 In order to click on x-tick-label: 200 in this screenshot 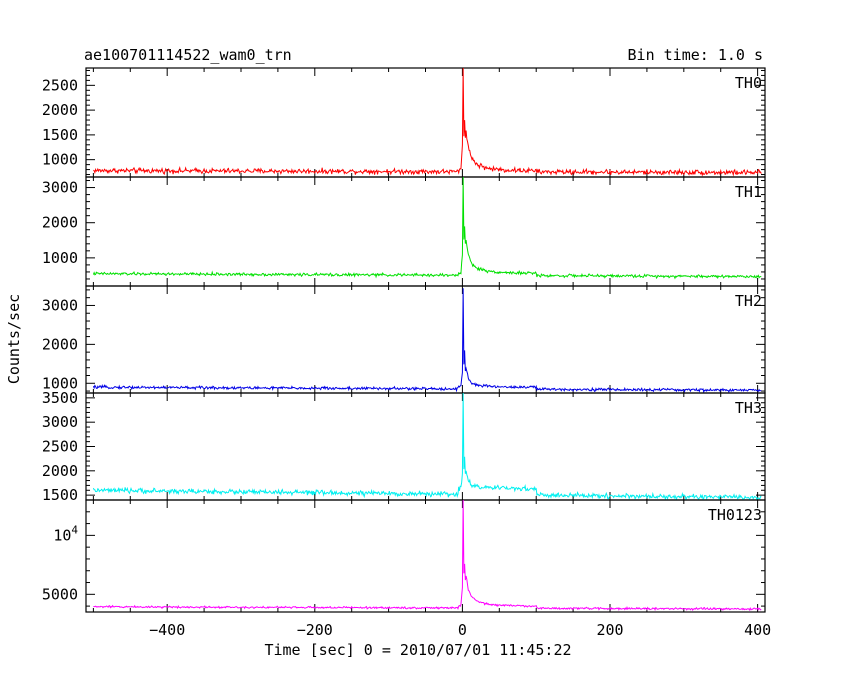, I will do `click(609, 630)`.